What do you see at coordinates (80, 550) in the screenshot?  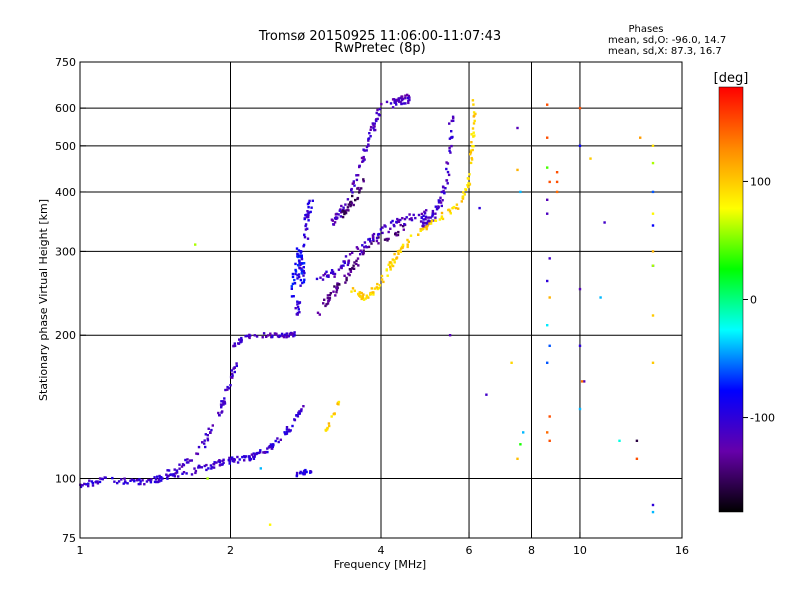 I see `x-tick-label: 1` at bounding box center [80, 550].